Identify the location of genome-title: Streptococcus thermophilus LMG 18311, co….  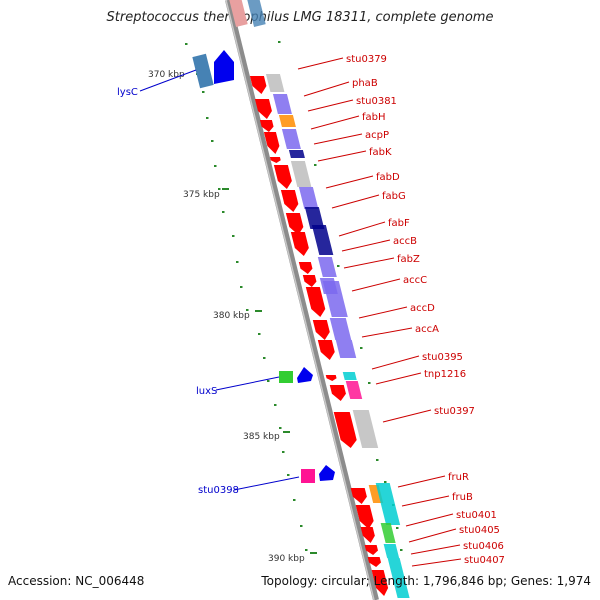
(300, 17).